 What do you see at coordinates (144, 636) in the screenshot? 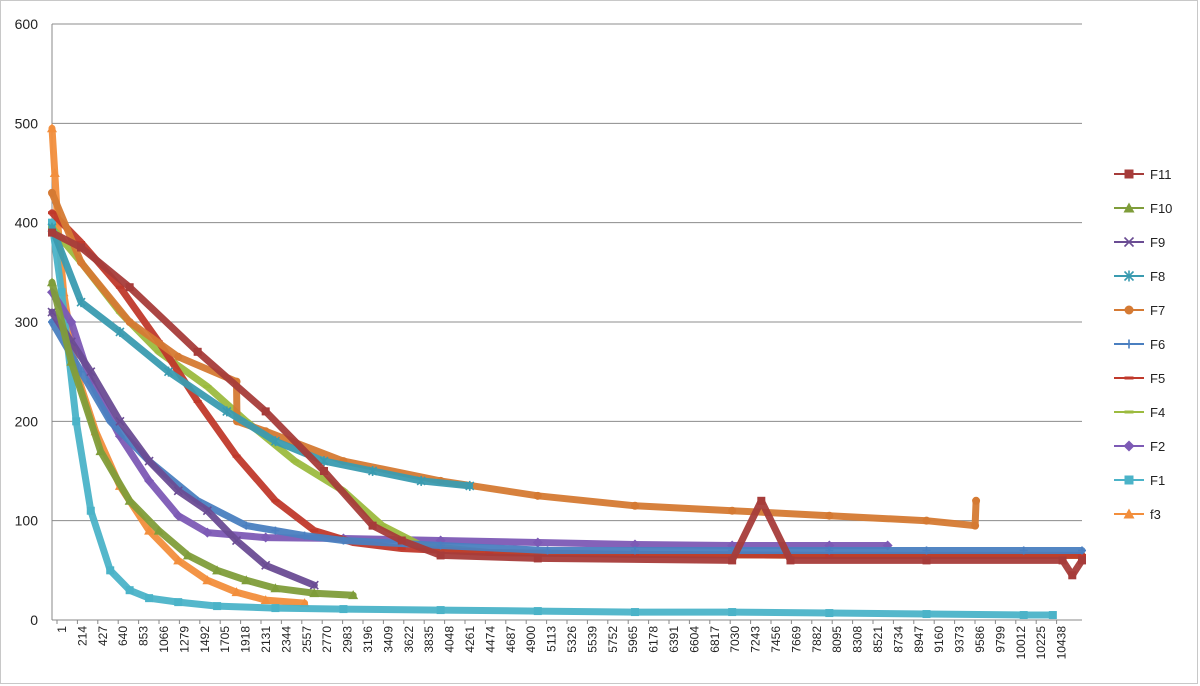
I see `x-tick-label: 853` at bounding box center [144, 636].